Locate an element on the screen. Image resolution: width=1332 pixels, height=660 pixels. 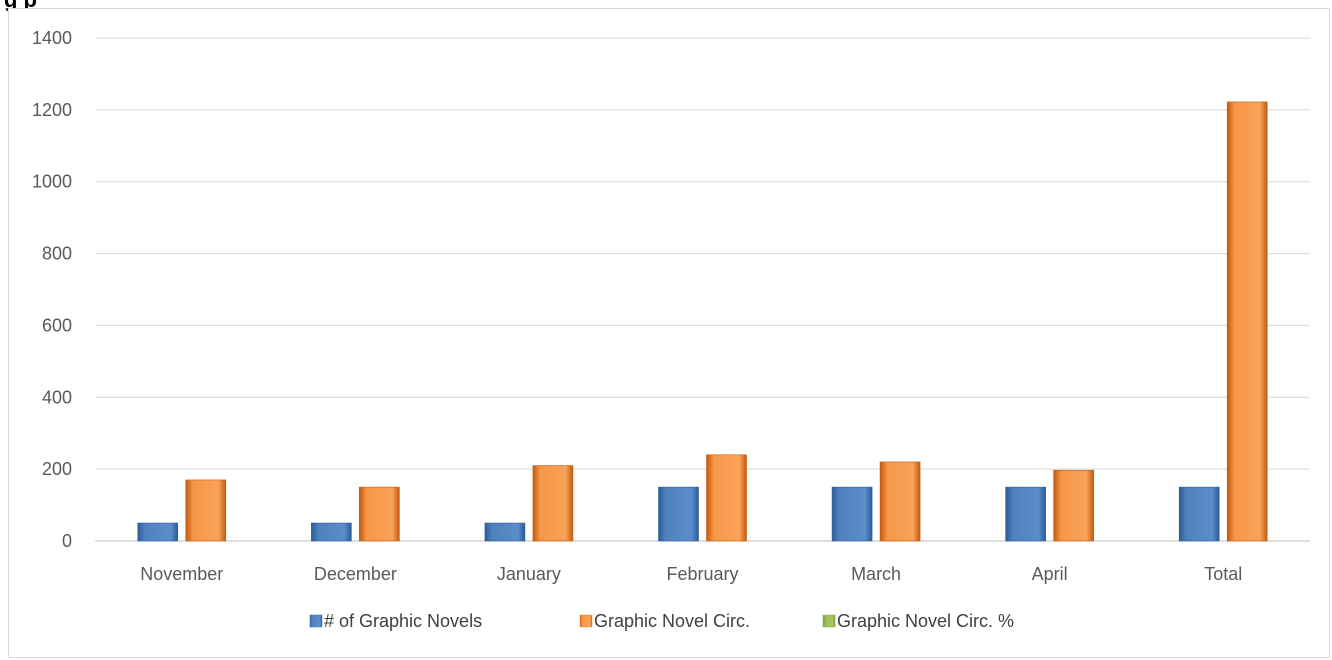
bar-graphic-novel-circ-april is located at coordinates (1073, 505).